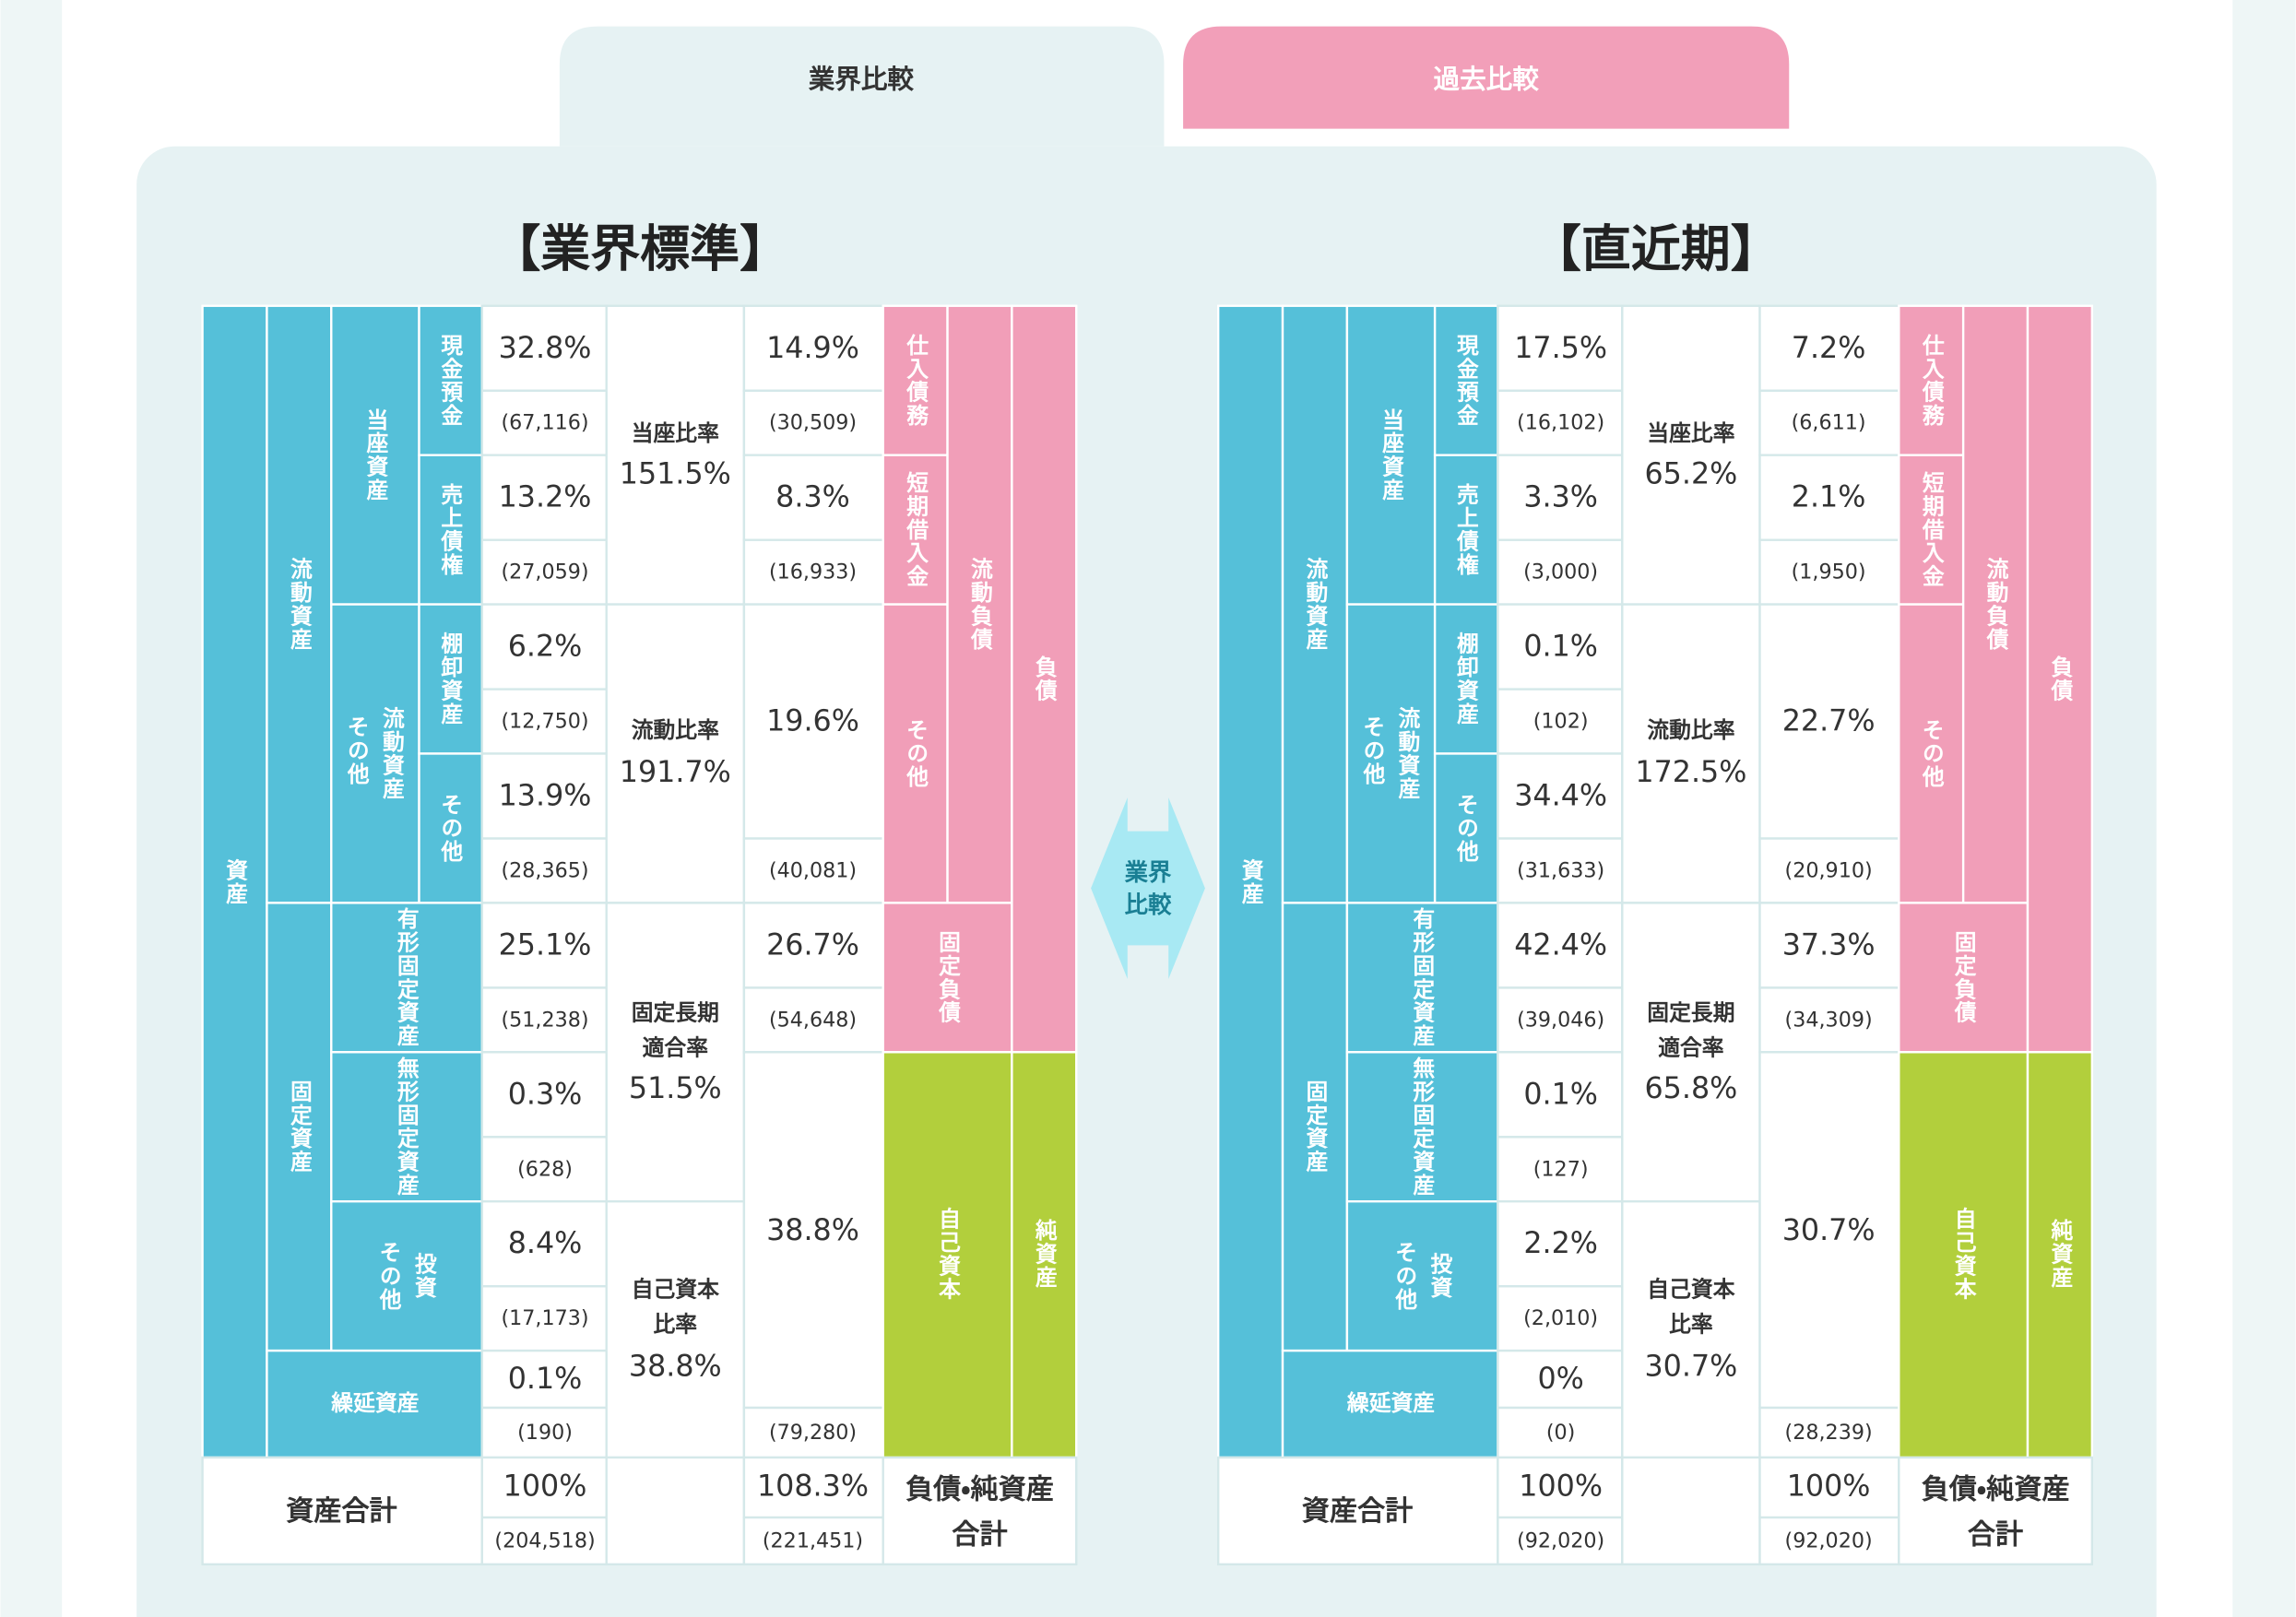  What do you see at coordinates (1560, 572) in the screenshot?
I see `amount: (3,000)` at bounding box center [1560, 572].